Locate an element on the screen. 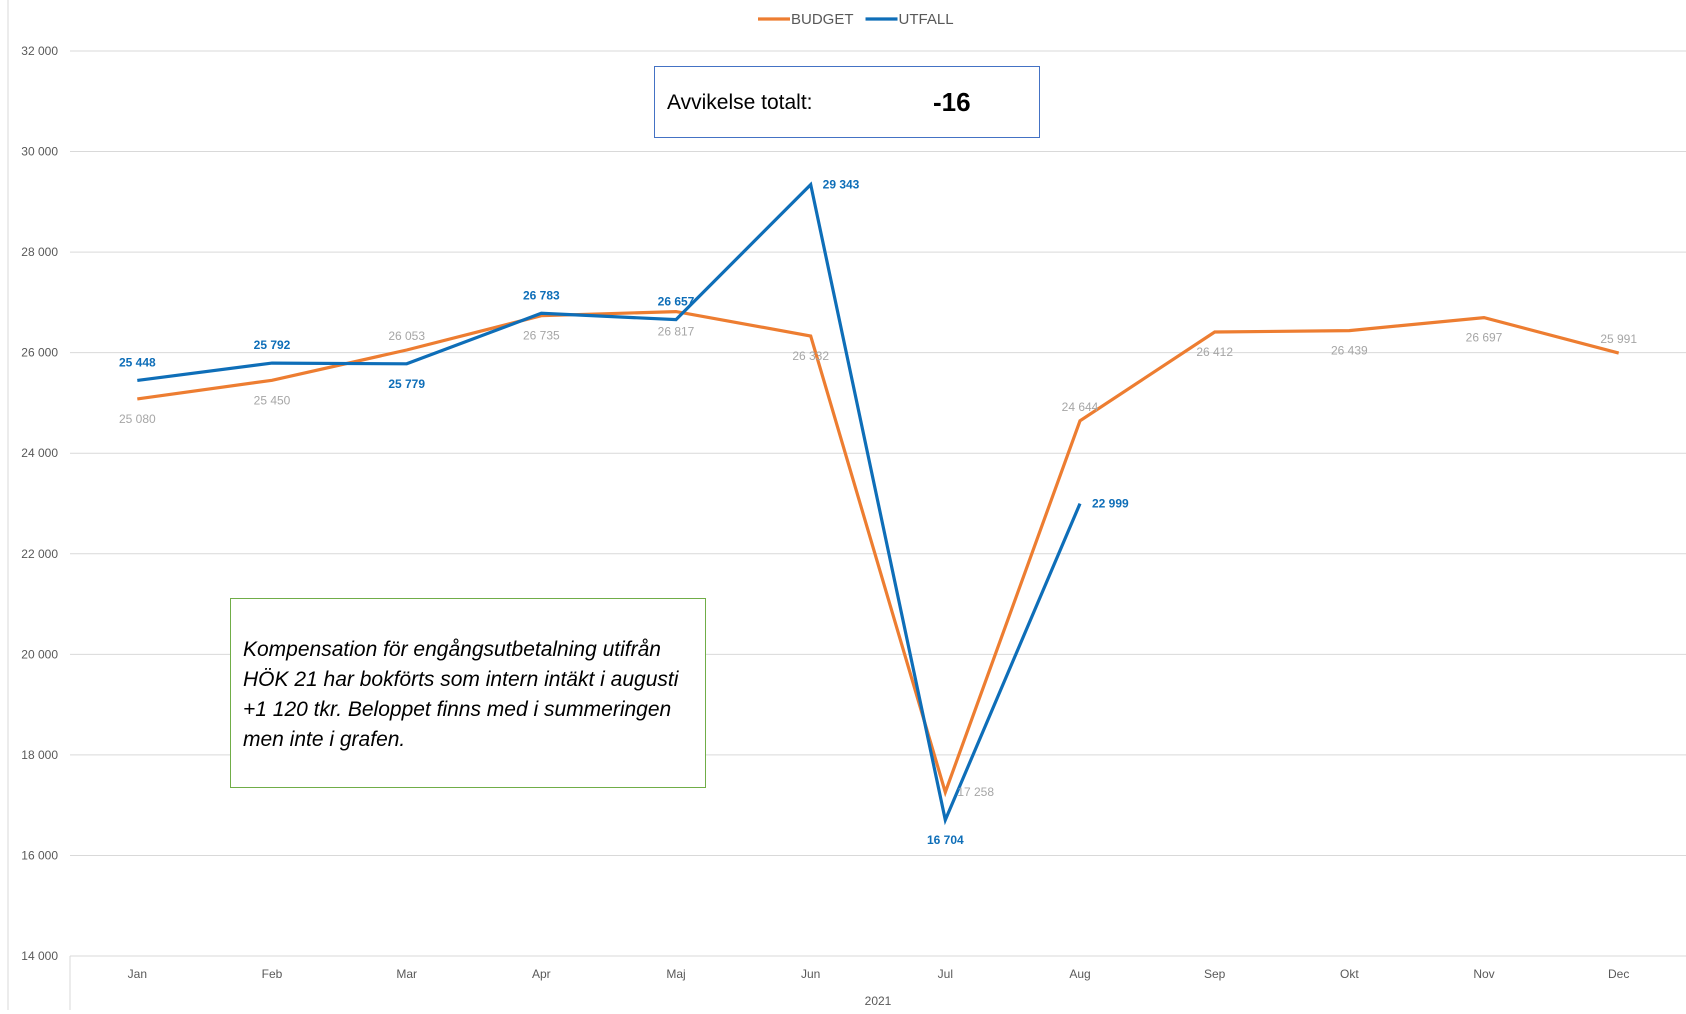 The image size is (1686, 1014). x-tick-label: Okt is located at coordinates (1349, 974).